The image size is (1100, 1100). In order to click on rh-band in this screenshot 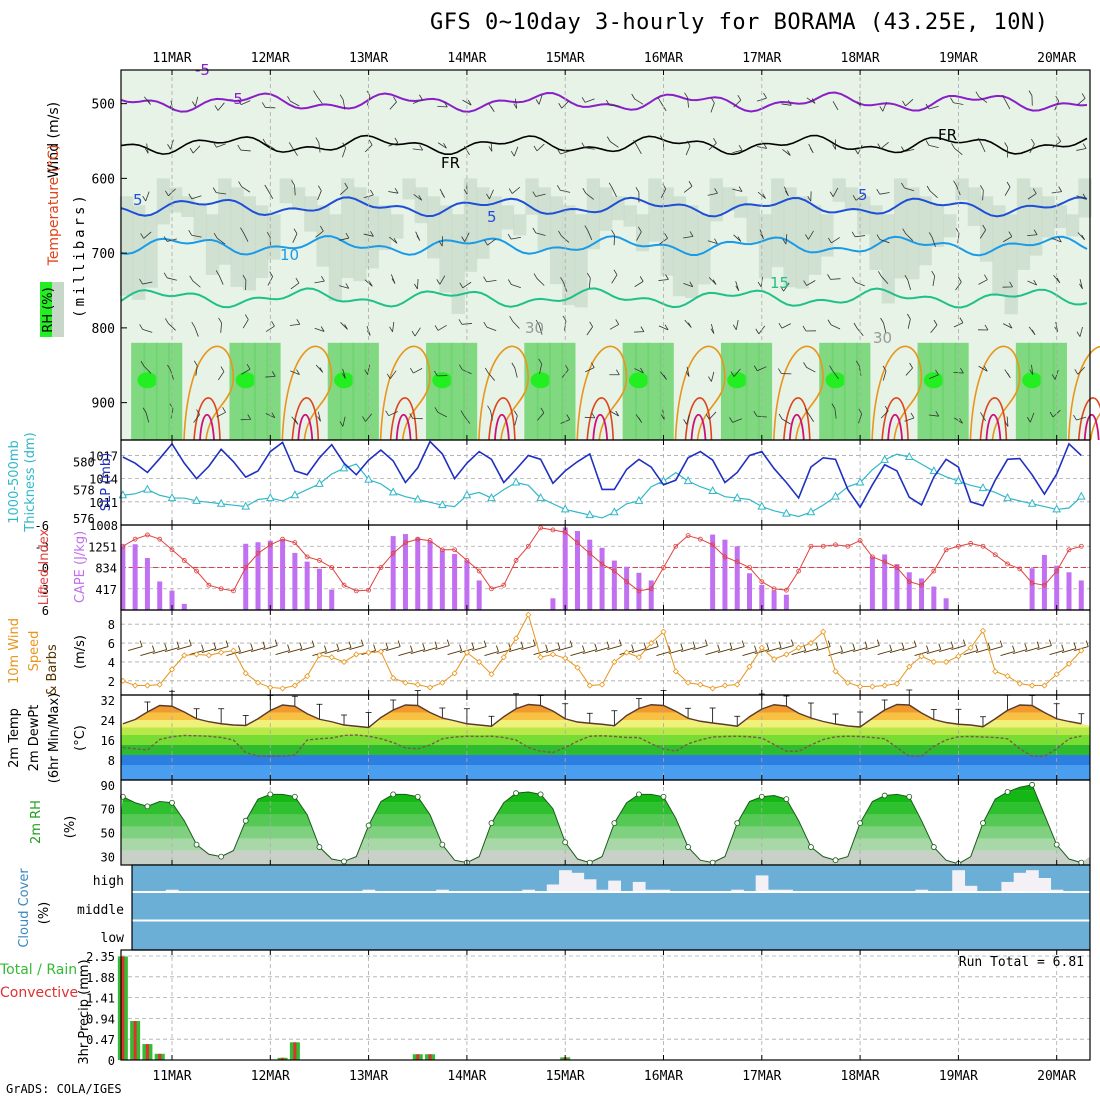, I will do `click(605, 820)`.